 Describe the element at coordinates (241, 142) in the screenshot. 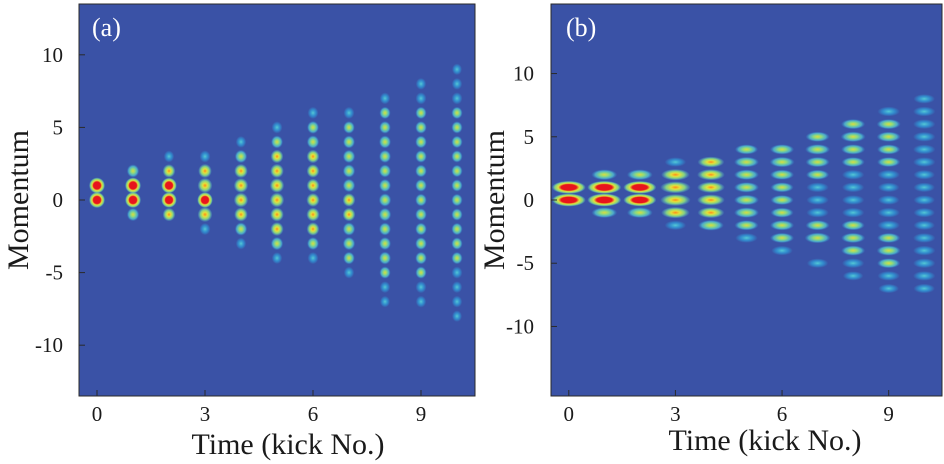

I see `peak-a-t4-m4` at that location.